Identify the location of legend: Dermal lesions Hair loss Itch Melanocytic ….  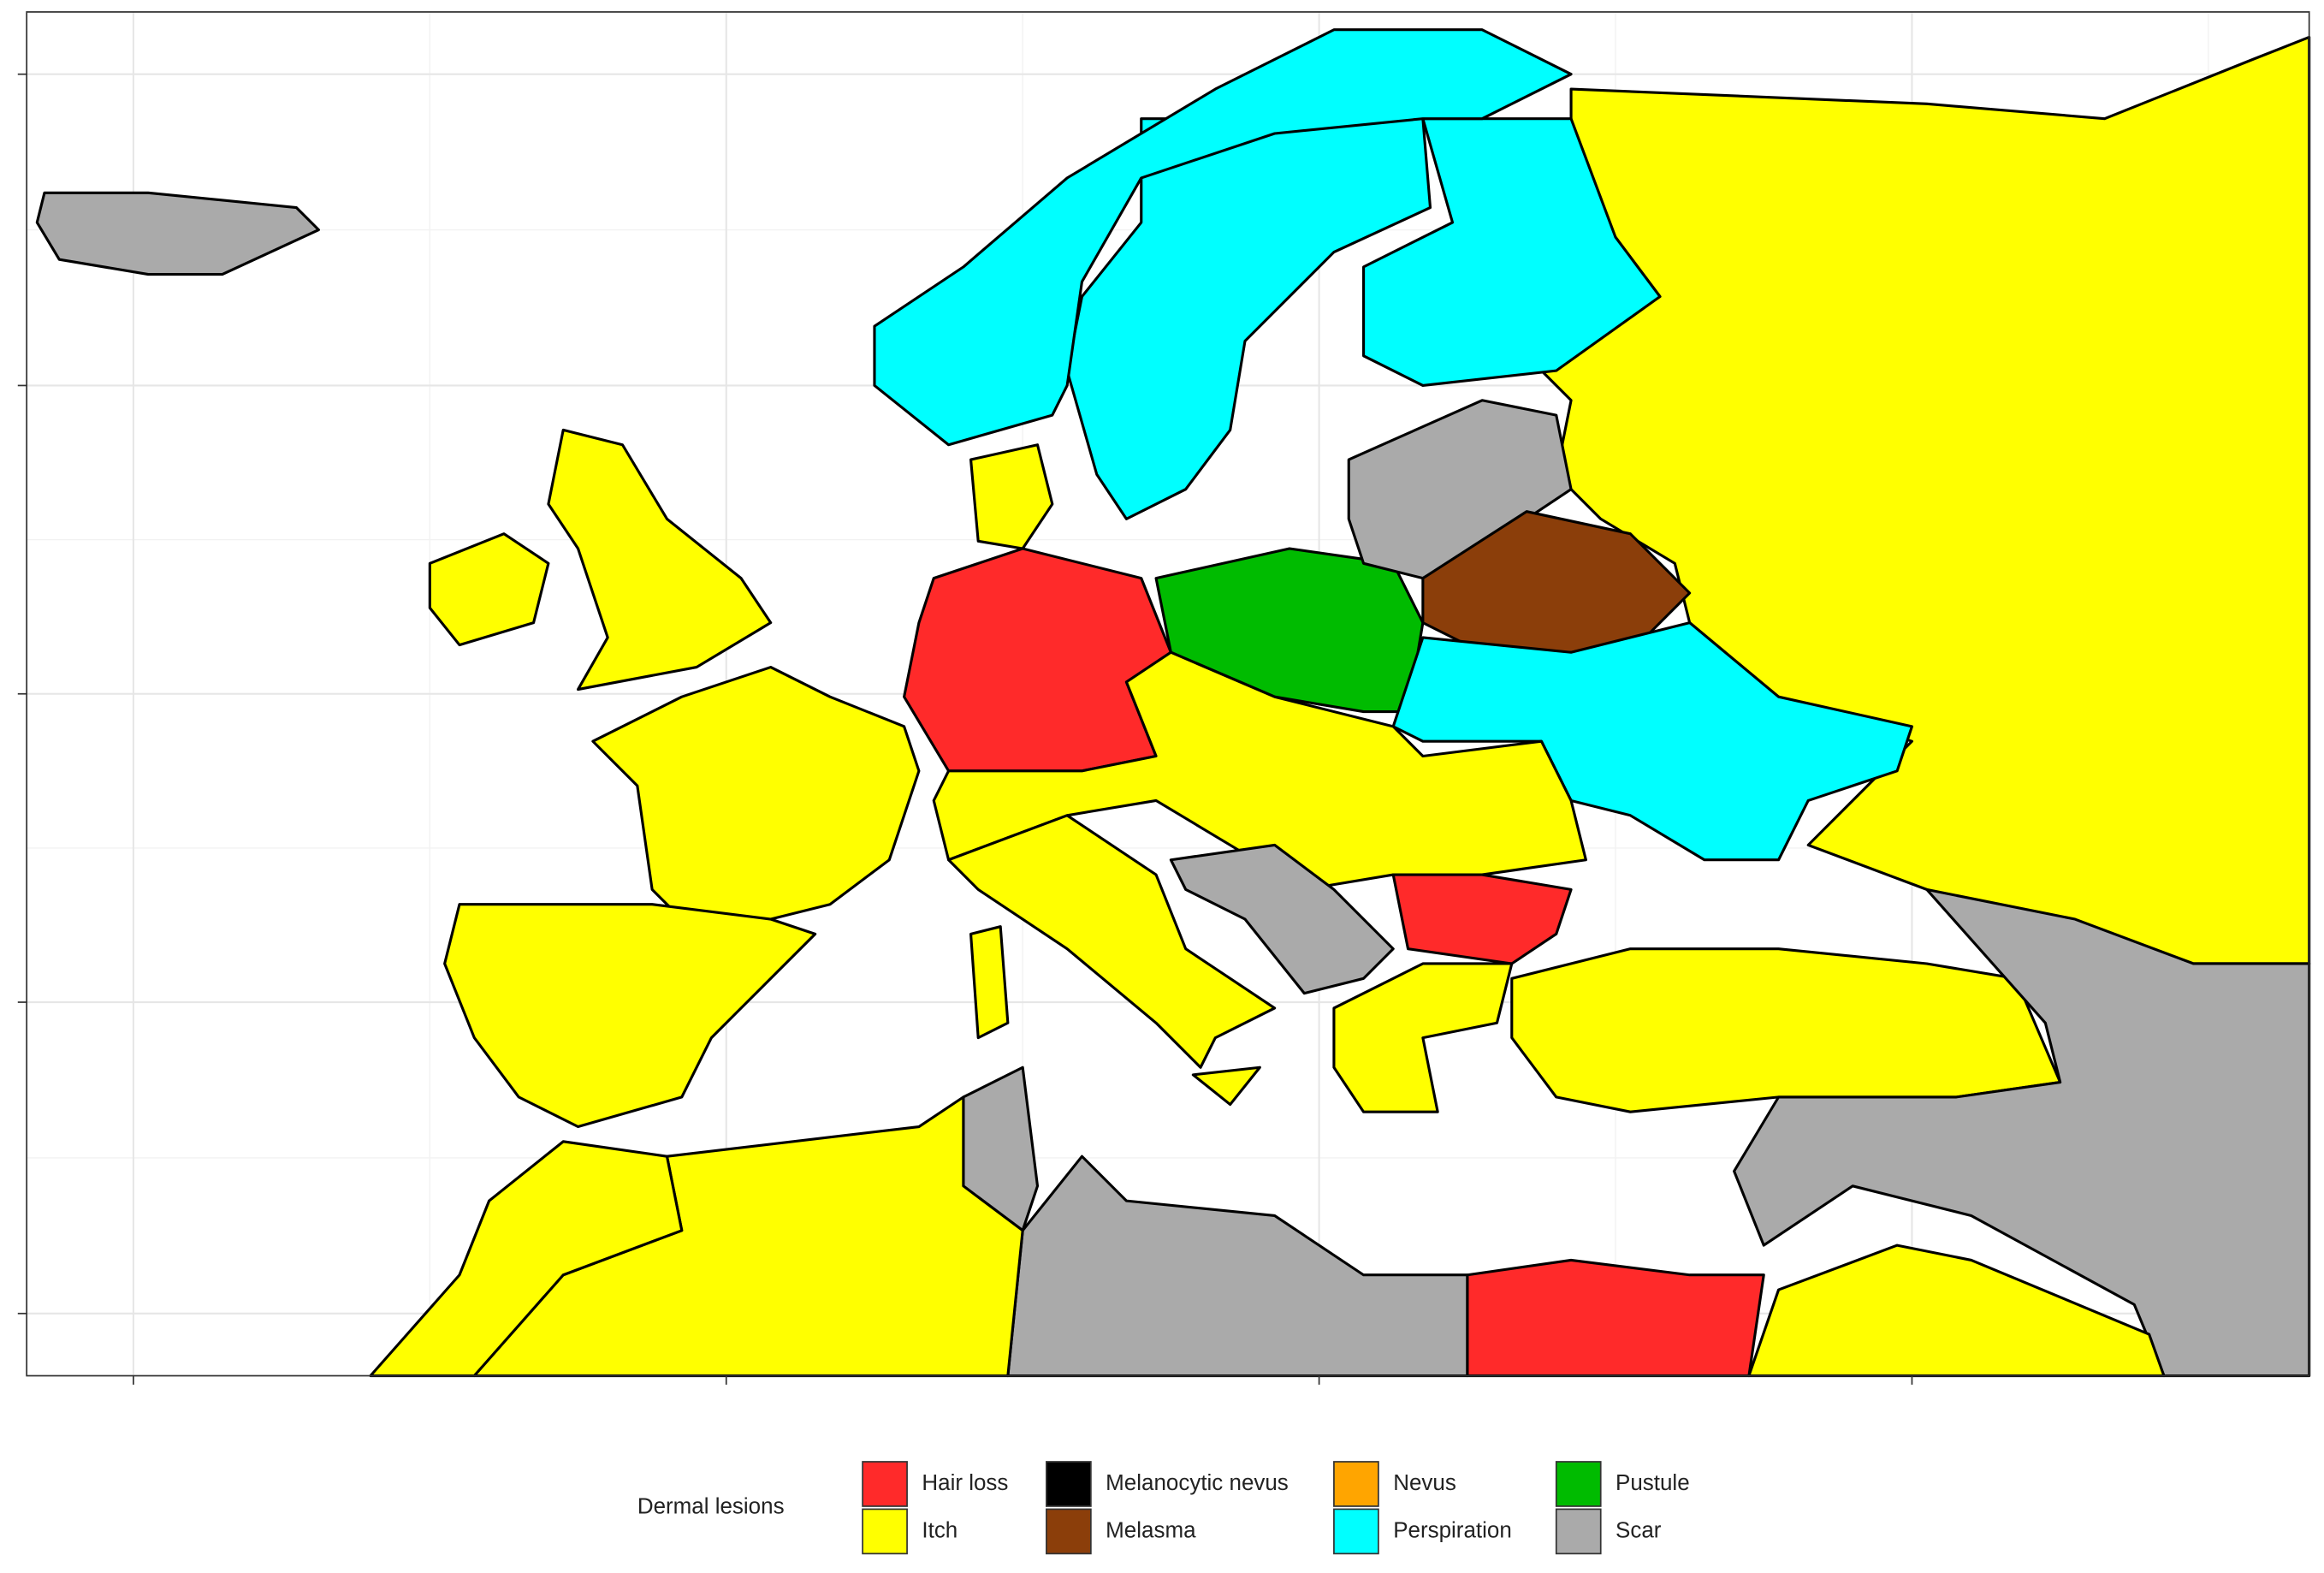
(1163, 1508).